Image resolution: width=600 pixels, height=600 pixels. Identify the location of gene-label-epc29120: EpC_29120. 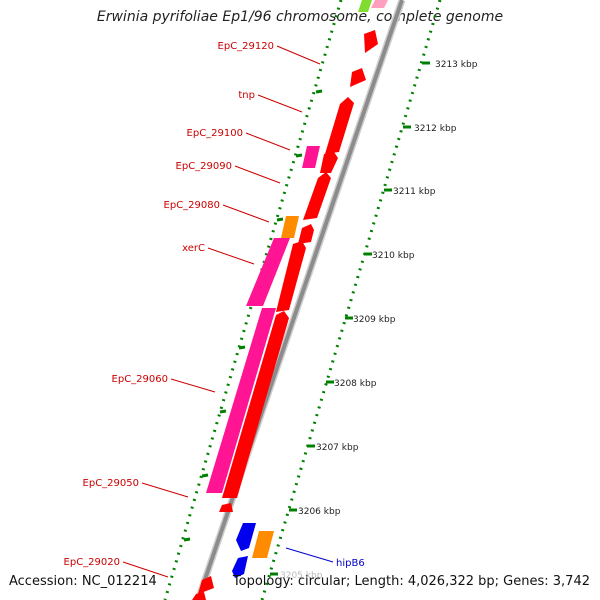
(246, 46).